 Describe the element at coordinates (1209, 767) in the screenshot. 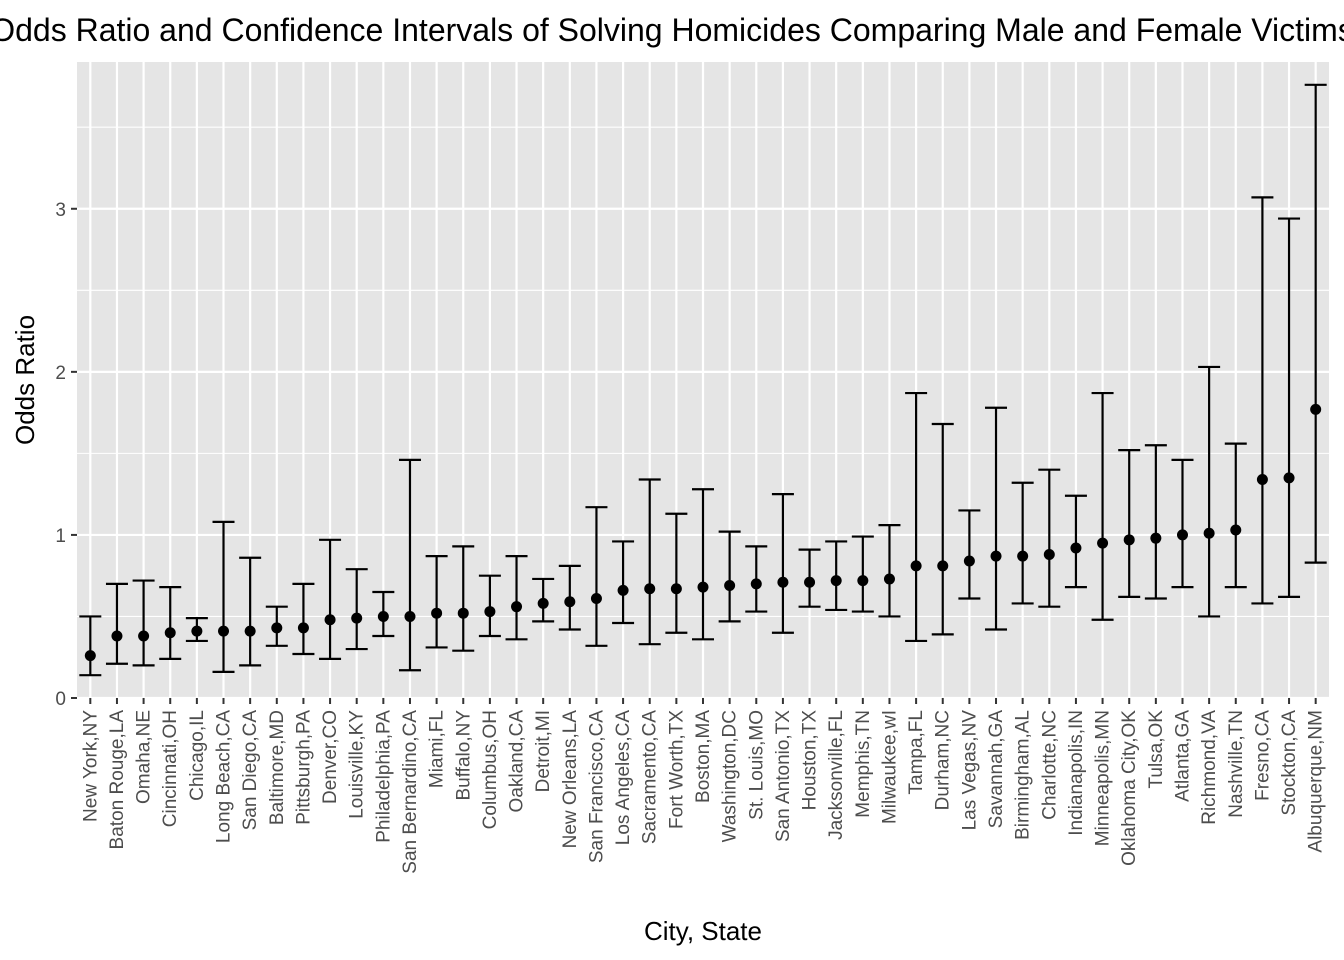

I see `x-tick-label: Richmond,VA` at that location.